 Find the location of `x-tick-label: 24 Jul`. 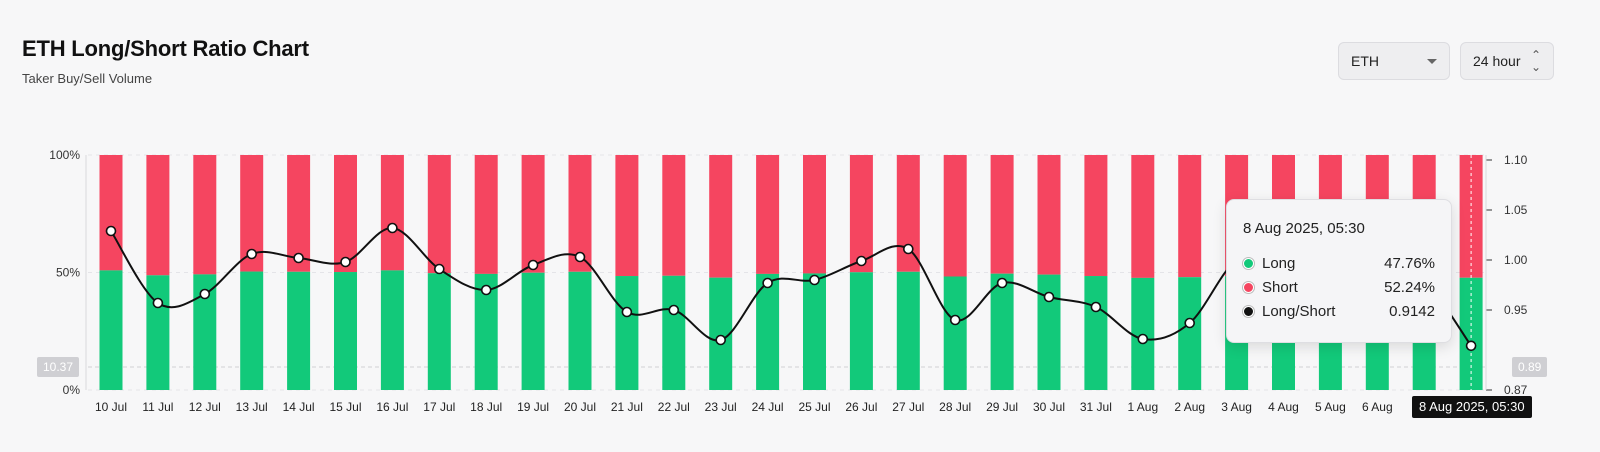

x-tick-label: 24 Jul is located at coordinates (768, 407).